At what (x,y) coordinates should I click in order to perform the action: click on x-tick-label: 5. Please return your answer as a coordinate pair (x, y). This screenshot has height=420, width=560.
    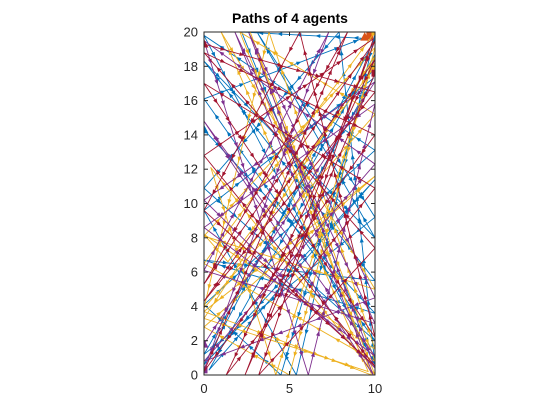
    Looking at the image, I should click on (289, 388).